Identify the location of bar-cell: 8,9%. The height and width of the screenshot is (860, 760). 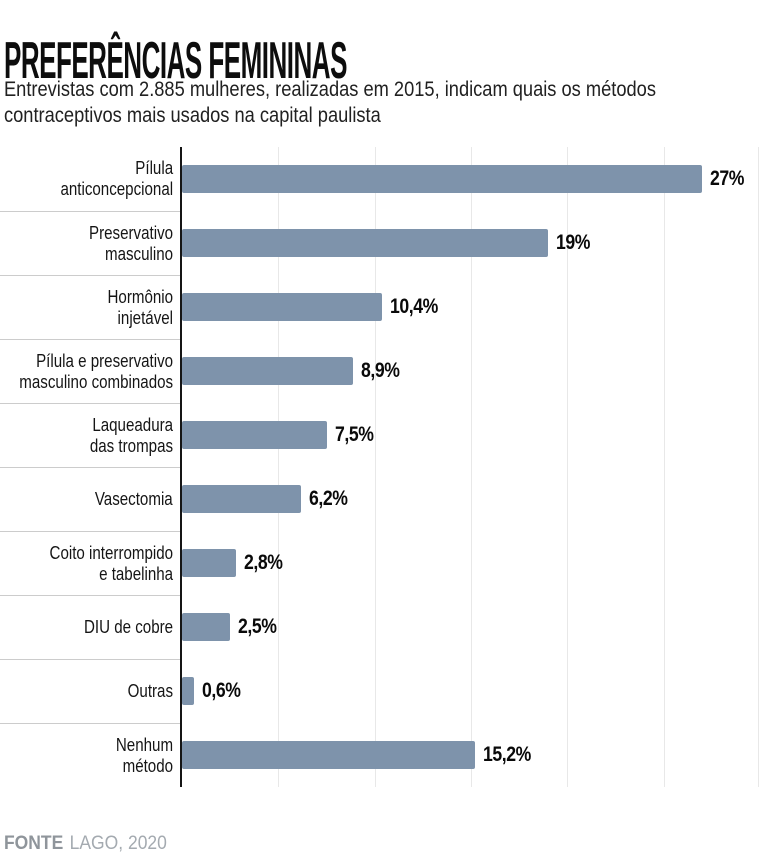
(471, 371).